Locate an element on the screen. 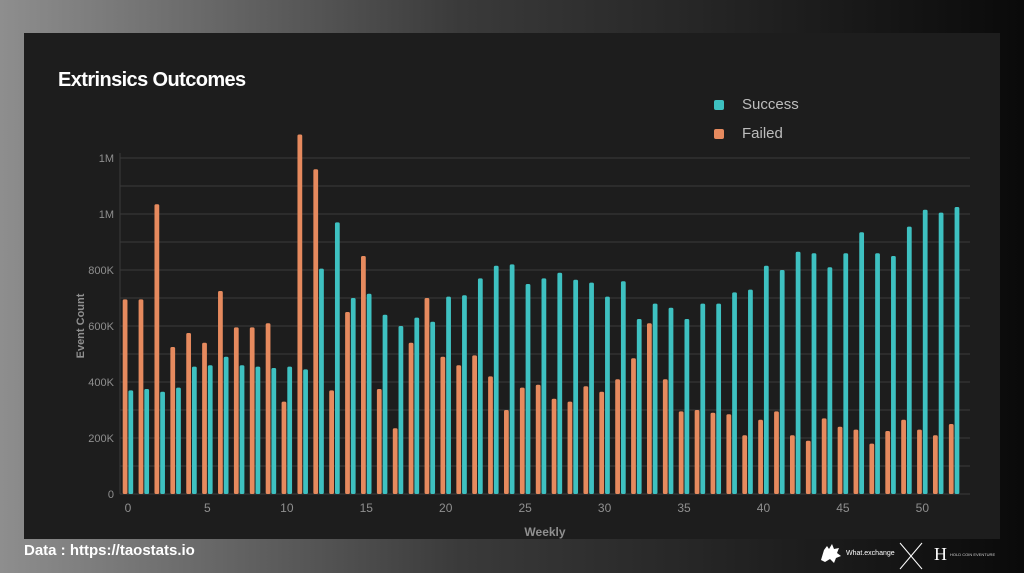 This screenshot has width=1024, height=573. y-tick-label: 1M is located at coordinates (106, 215).